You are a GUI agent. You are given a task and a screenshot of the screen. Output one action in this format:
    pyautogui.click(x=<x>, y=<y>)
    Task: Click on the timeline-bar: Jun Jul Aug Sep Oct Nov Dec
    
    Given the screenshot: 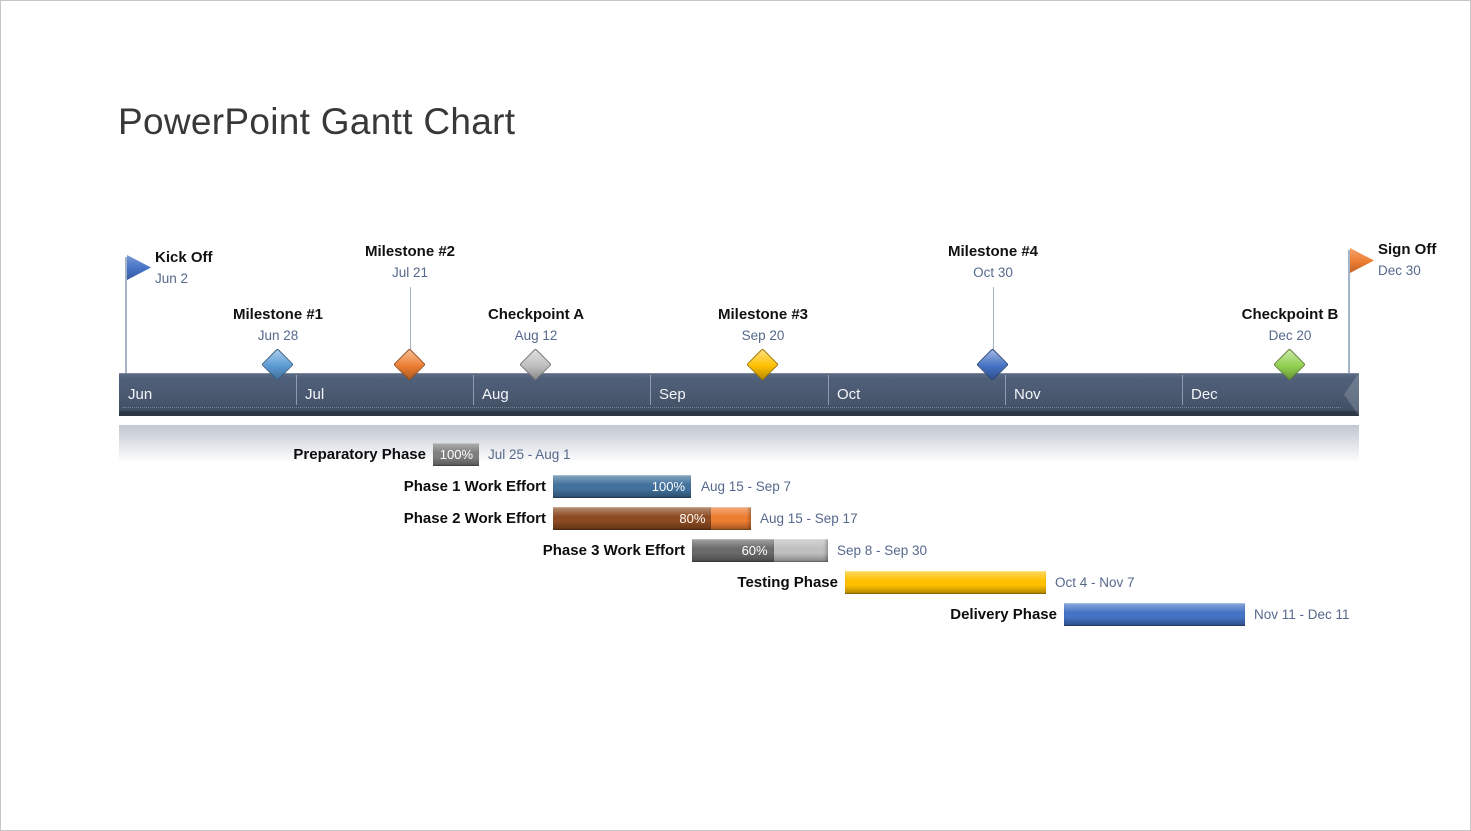 What is the action you would take?
    pyautogui.click(x=739, y=394)
    